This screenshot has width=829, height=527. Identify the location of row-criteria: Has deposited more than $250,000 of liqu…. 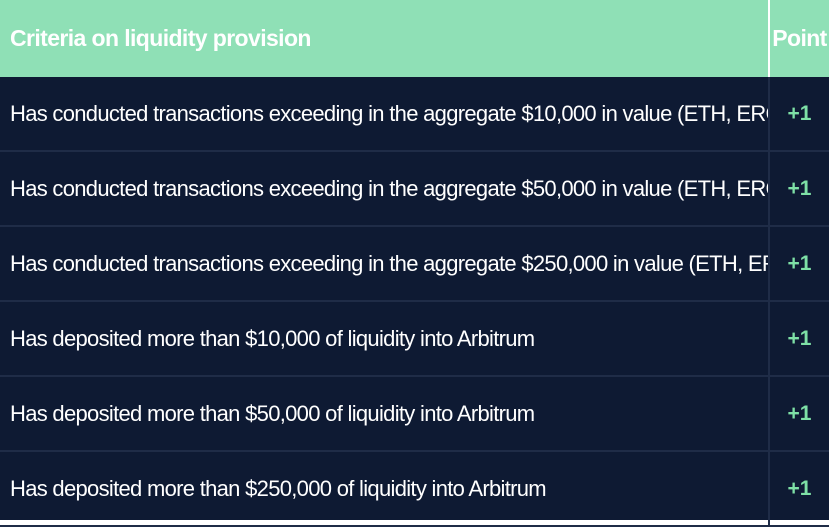
(278, 488).